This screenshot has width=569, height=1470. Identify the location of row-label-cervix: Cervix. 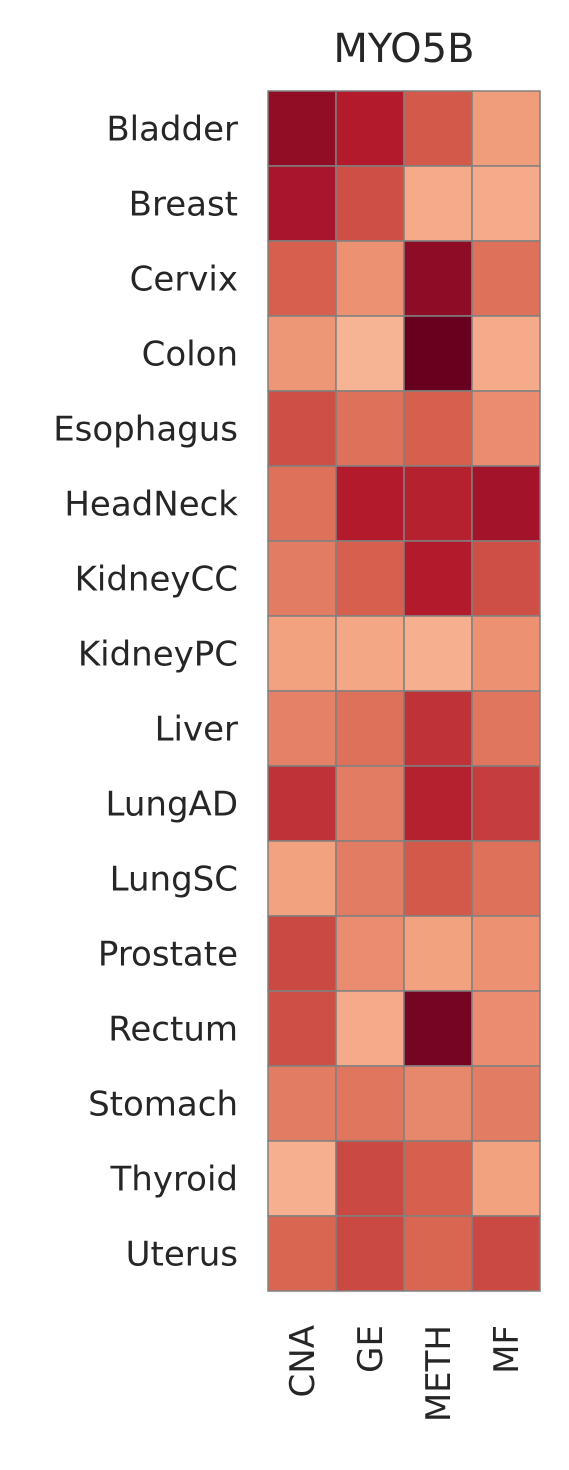
(184, 280).